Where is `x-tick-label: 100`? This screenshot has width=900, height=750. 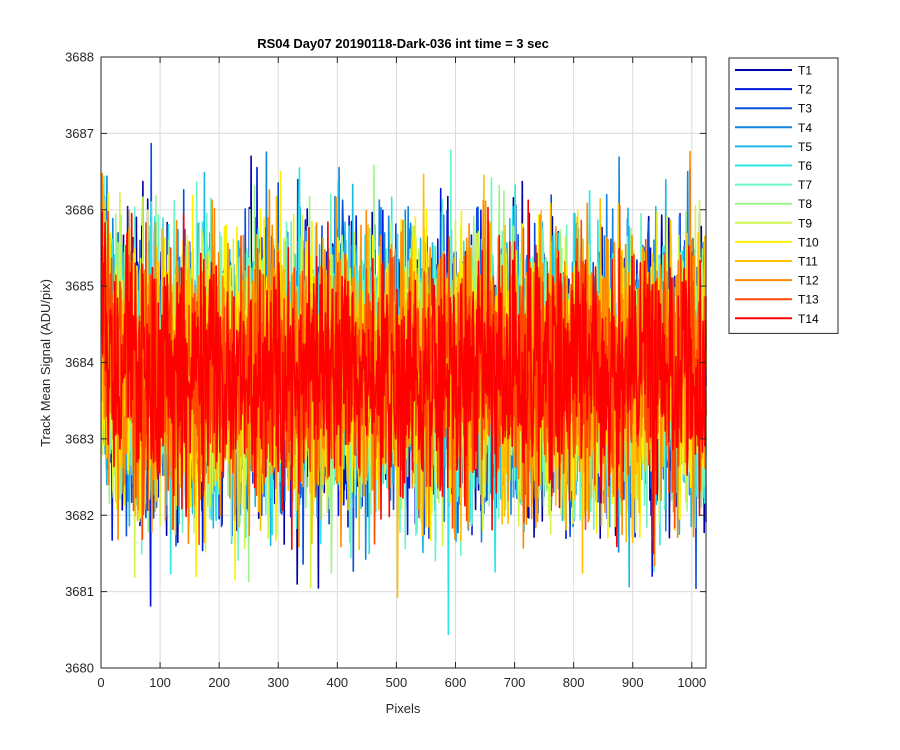
x-tick-label: 100 is located at coordinates (160, 682).